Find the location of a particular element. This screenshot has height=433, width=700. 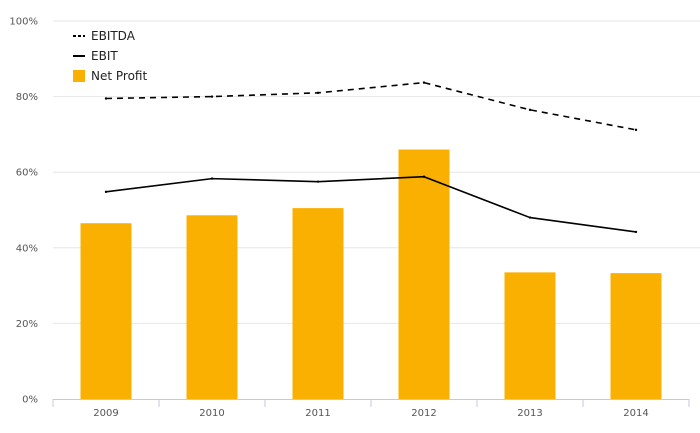

legend-label-net-profit: Net Profit is located at coordinates (119, 76).